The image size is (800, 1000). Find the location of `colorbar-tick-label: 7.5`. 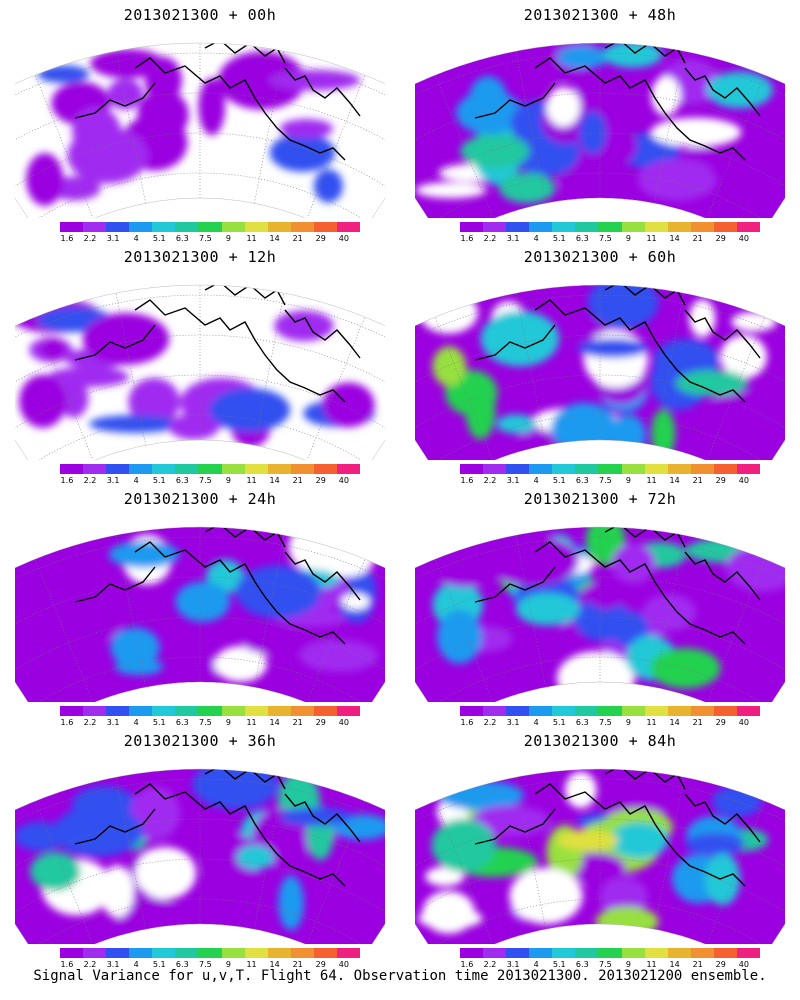

colorbar-tick-label: 7.5 is located at coordinates (605, 722).